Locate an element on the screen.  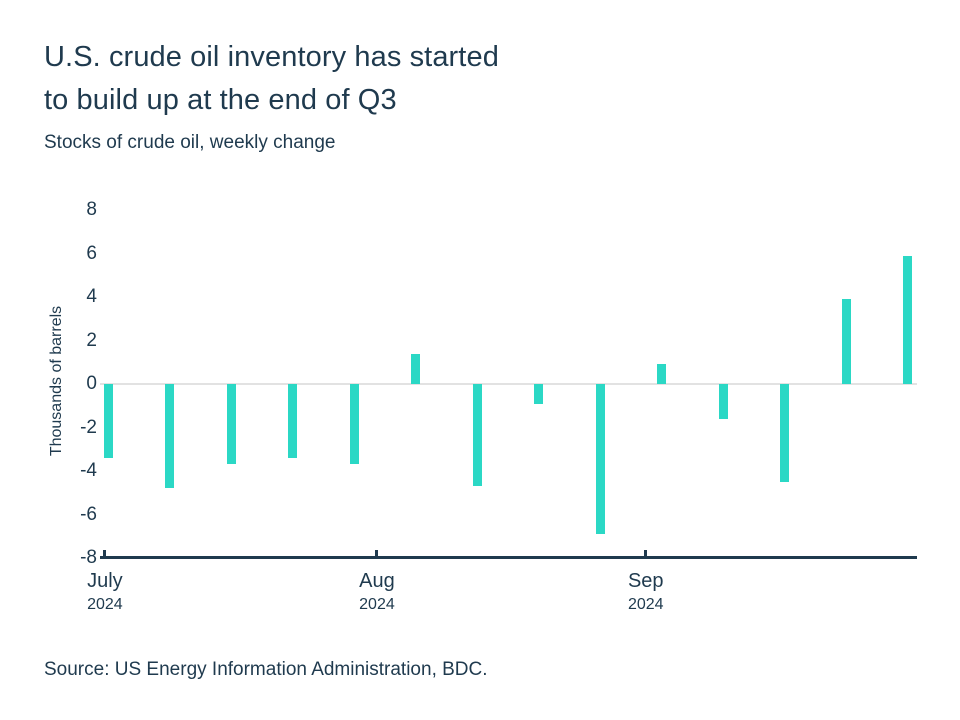
y-tick-label: 6 is located at coordinates (91, 253).